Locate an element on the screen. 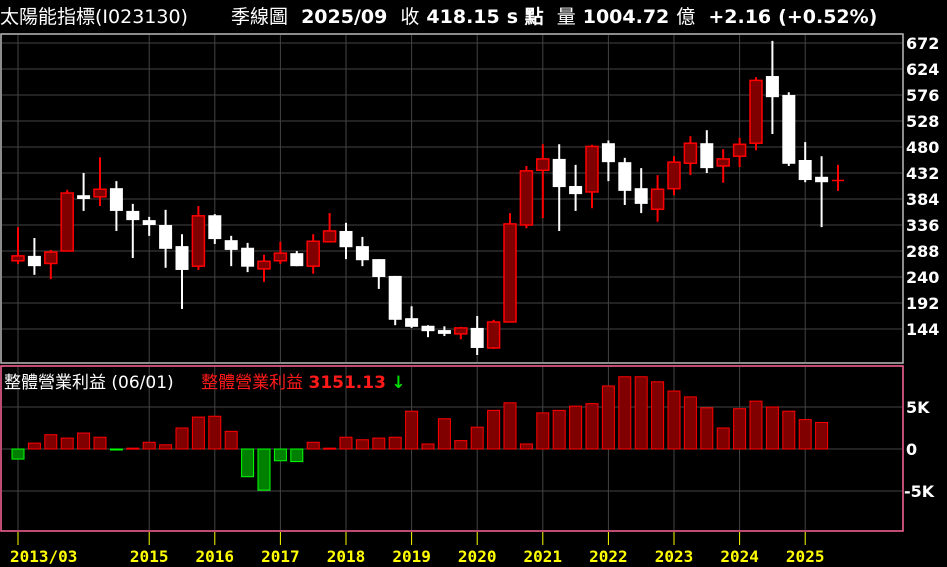 This screenshot has width=947, height=567. volume-value: 1004.72 is located at coordinates (626, 17).